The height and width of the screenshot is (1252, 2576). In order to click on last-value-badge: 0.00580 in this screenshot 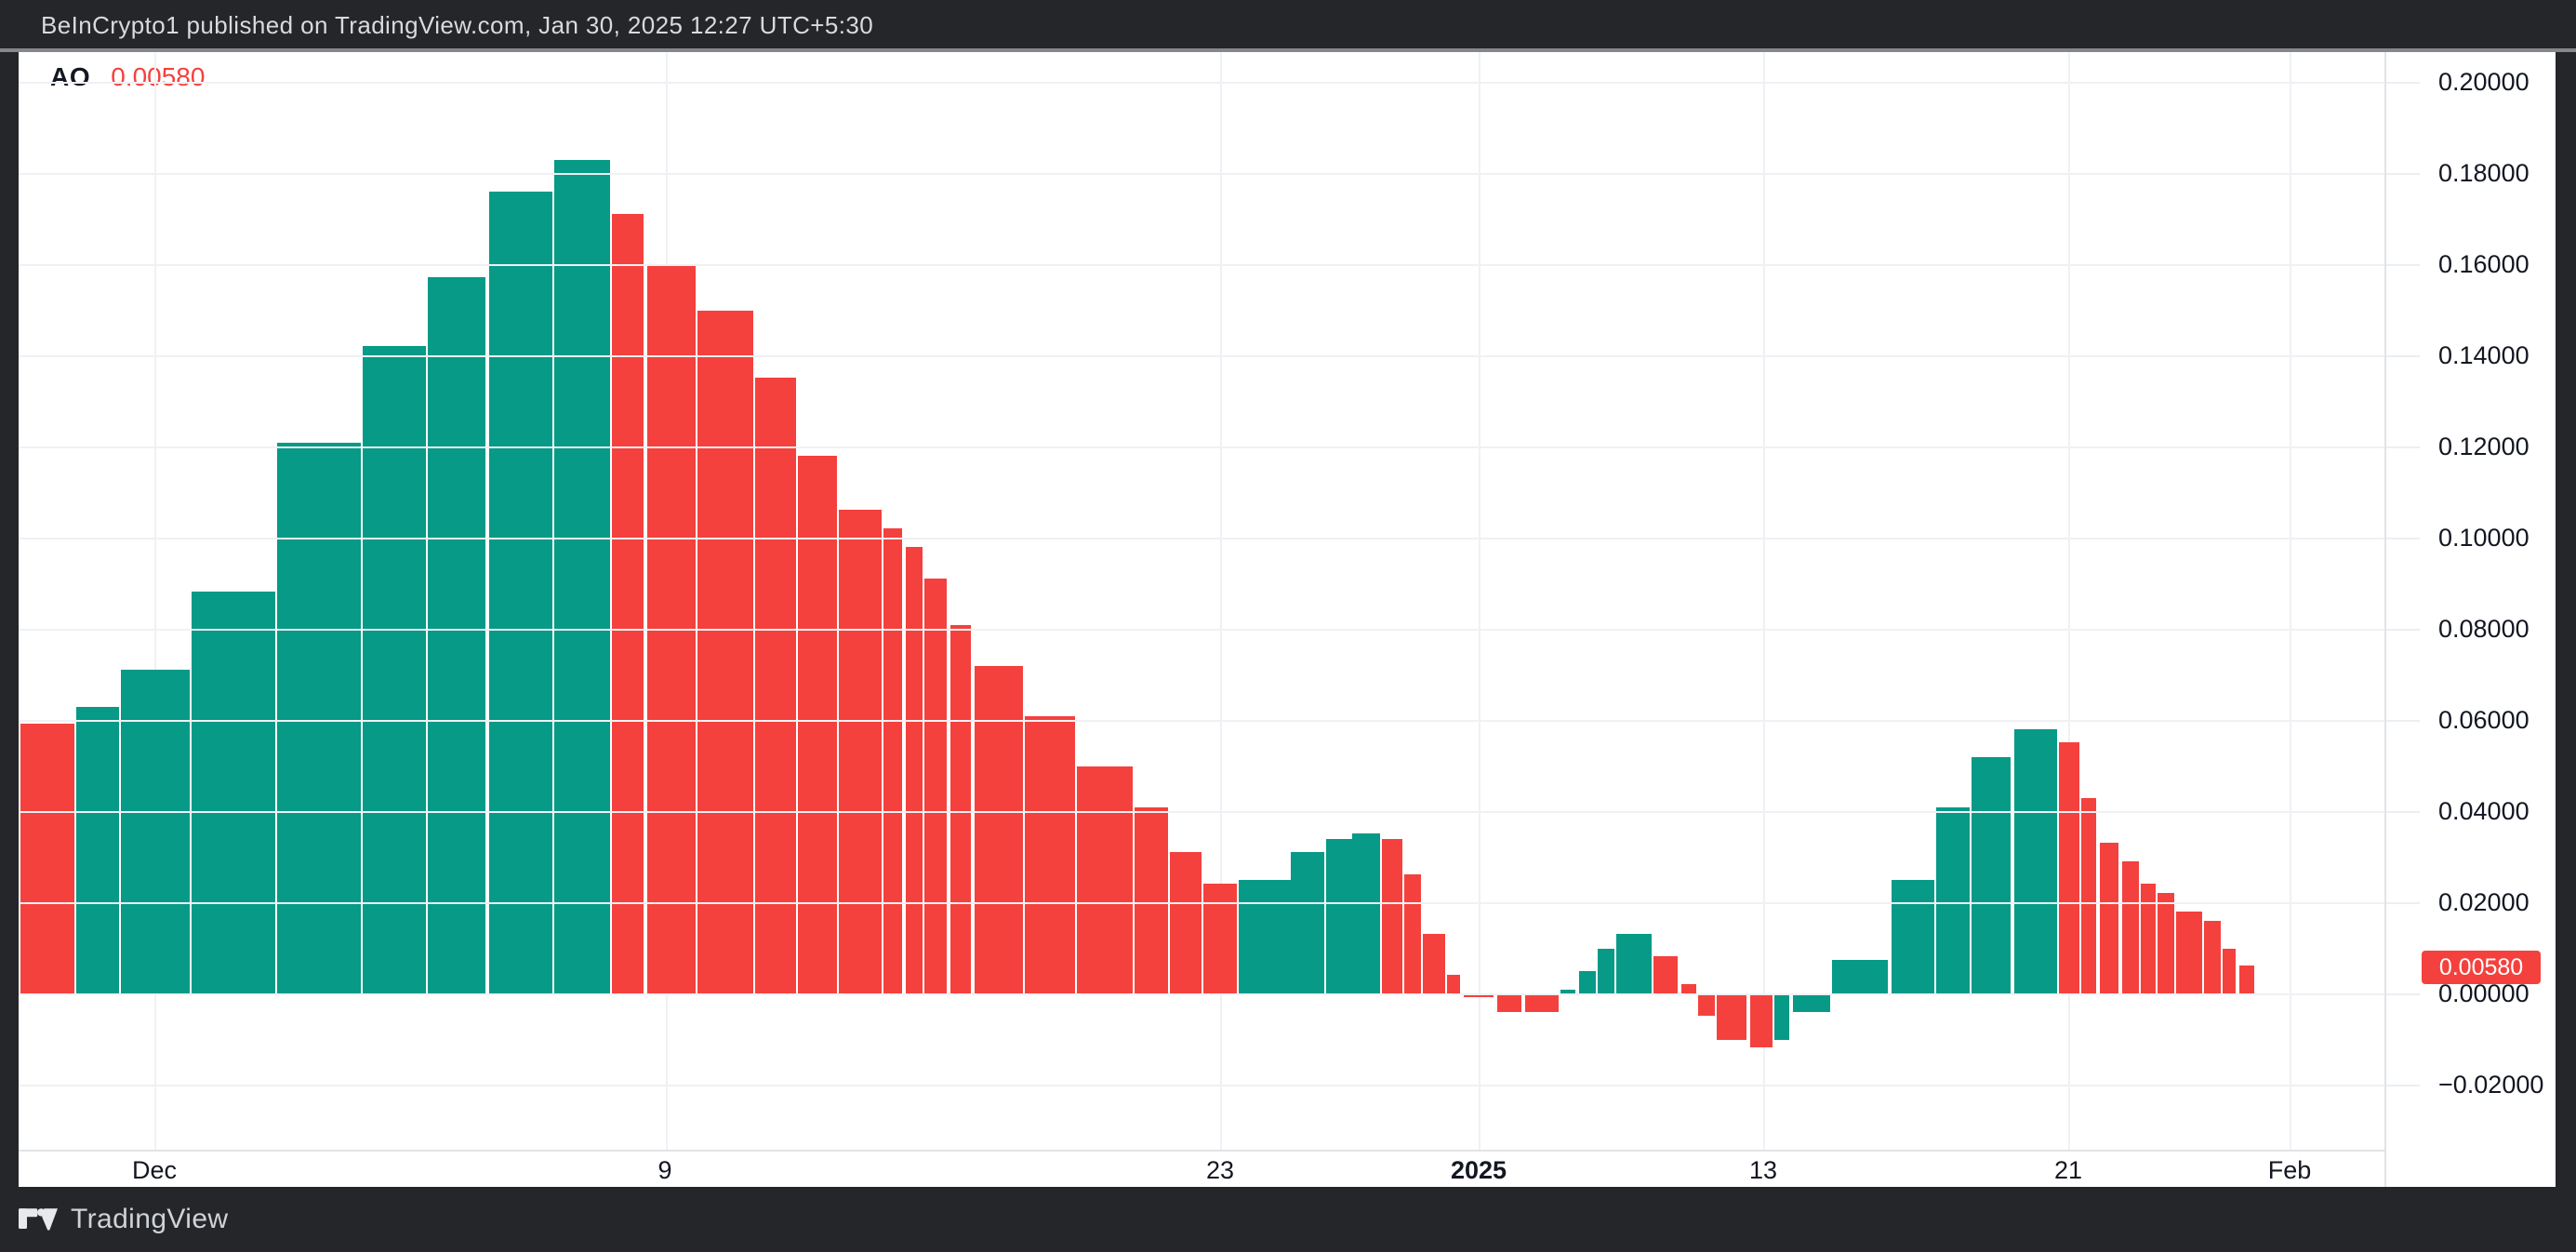, I will do `click(2481, 967)`.